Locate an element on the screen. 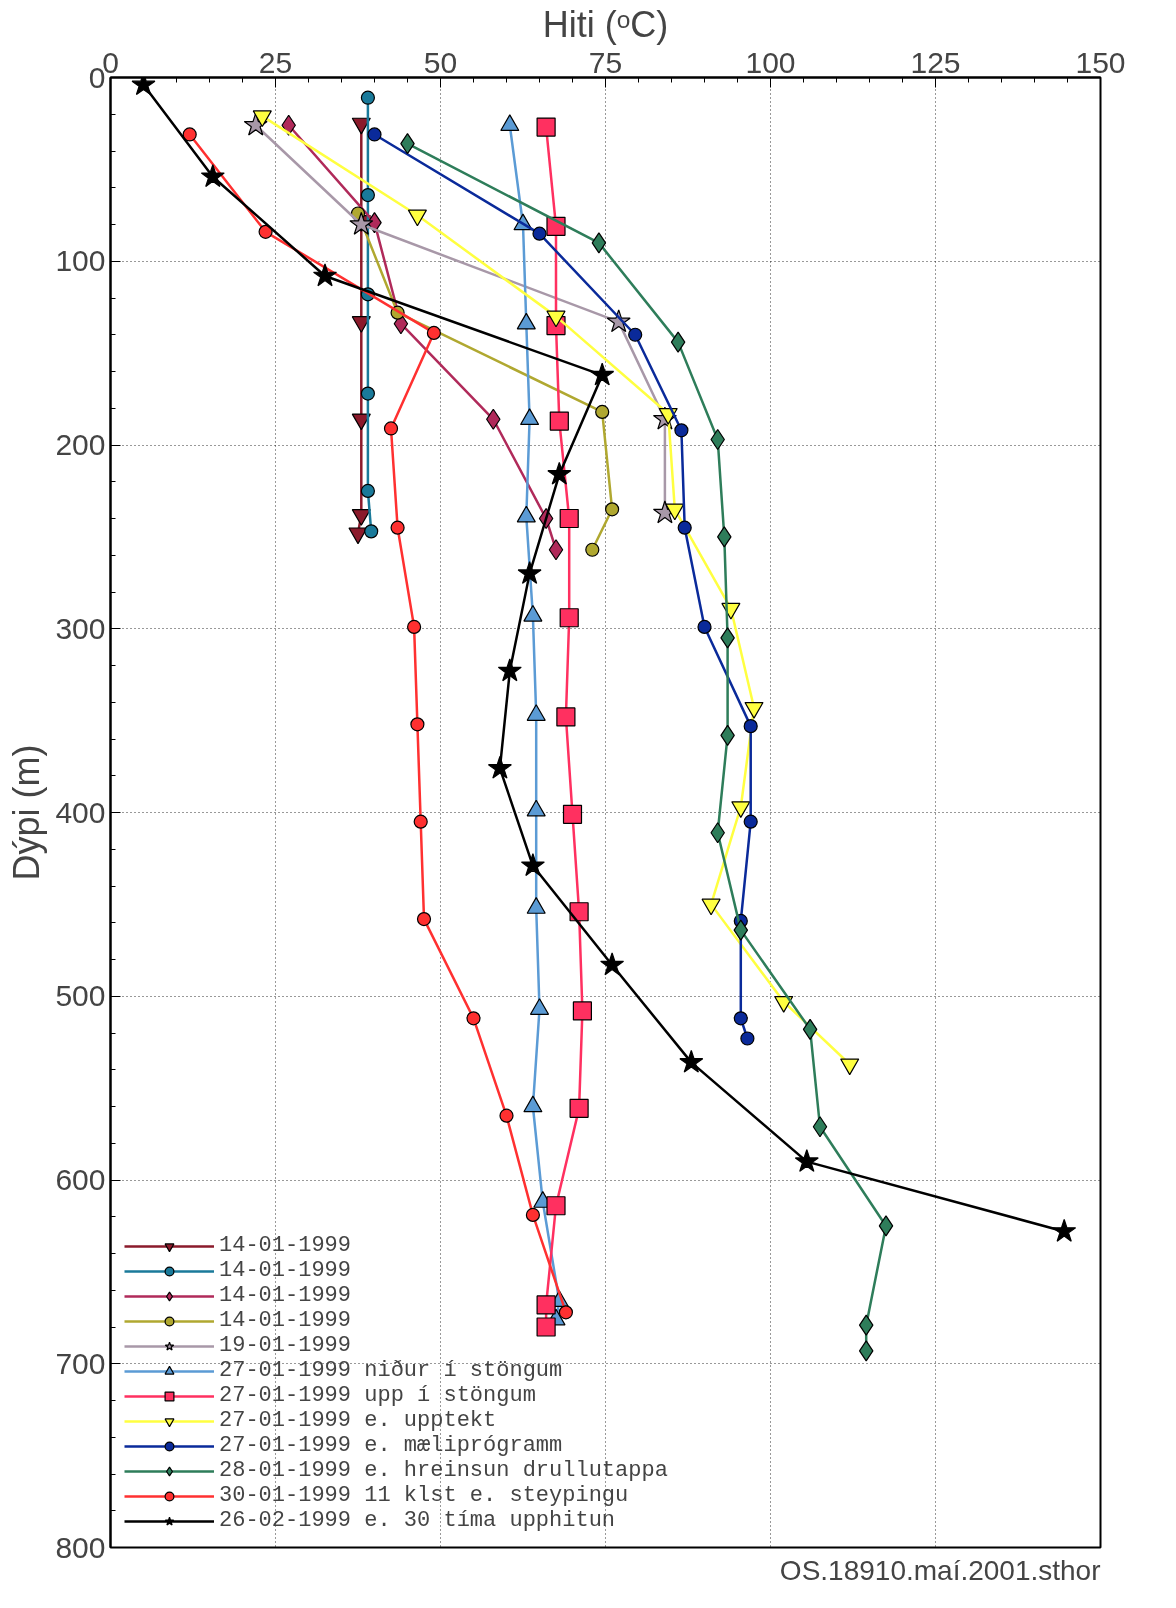 Image resolution: width=1176 pixels, height=1608 pixels. legend-label: 30-01-1999 11 klst e. steypingu is located at coordinates (424, 1495).